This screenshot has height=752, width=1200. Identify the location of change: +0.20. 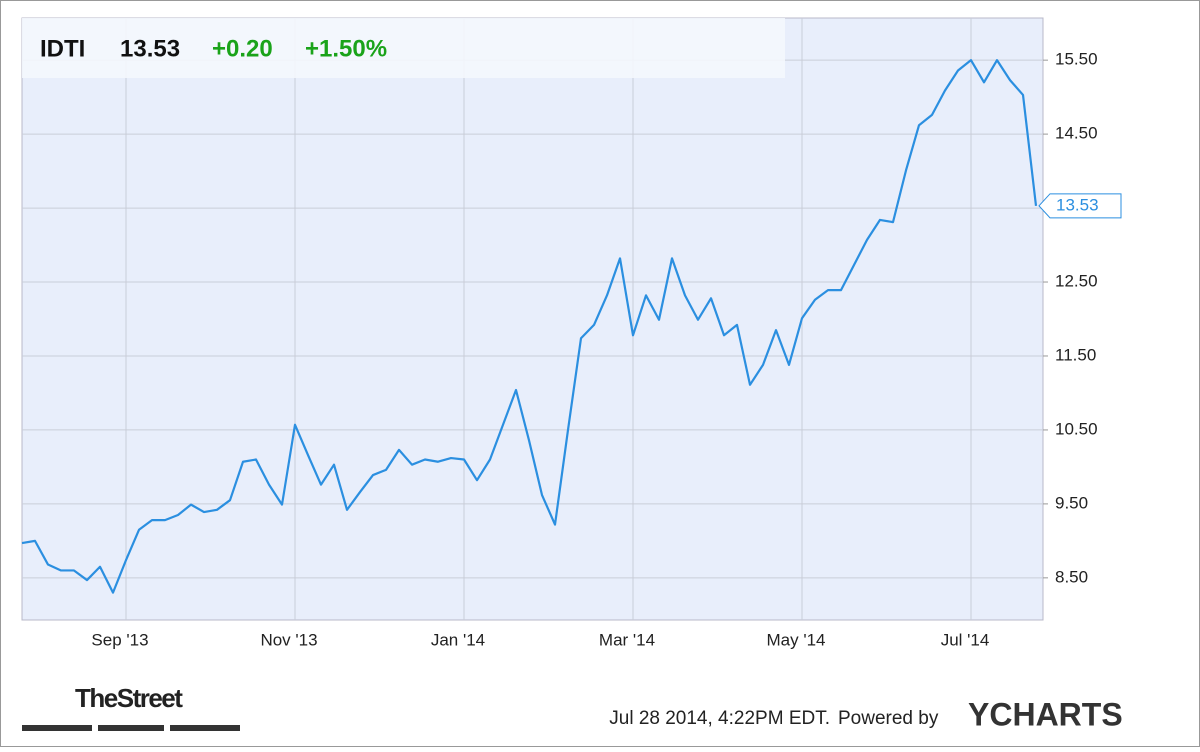
(242, 48).